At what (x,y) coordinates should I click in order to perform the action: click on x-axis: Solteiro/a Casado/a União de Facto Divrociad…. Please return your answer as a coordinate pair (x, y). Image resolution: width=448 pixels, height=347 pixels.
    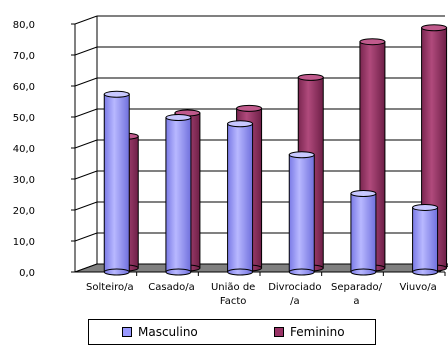
    Looking at the image, I should click on (266, 289).